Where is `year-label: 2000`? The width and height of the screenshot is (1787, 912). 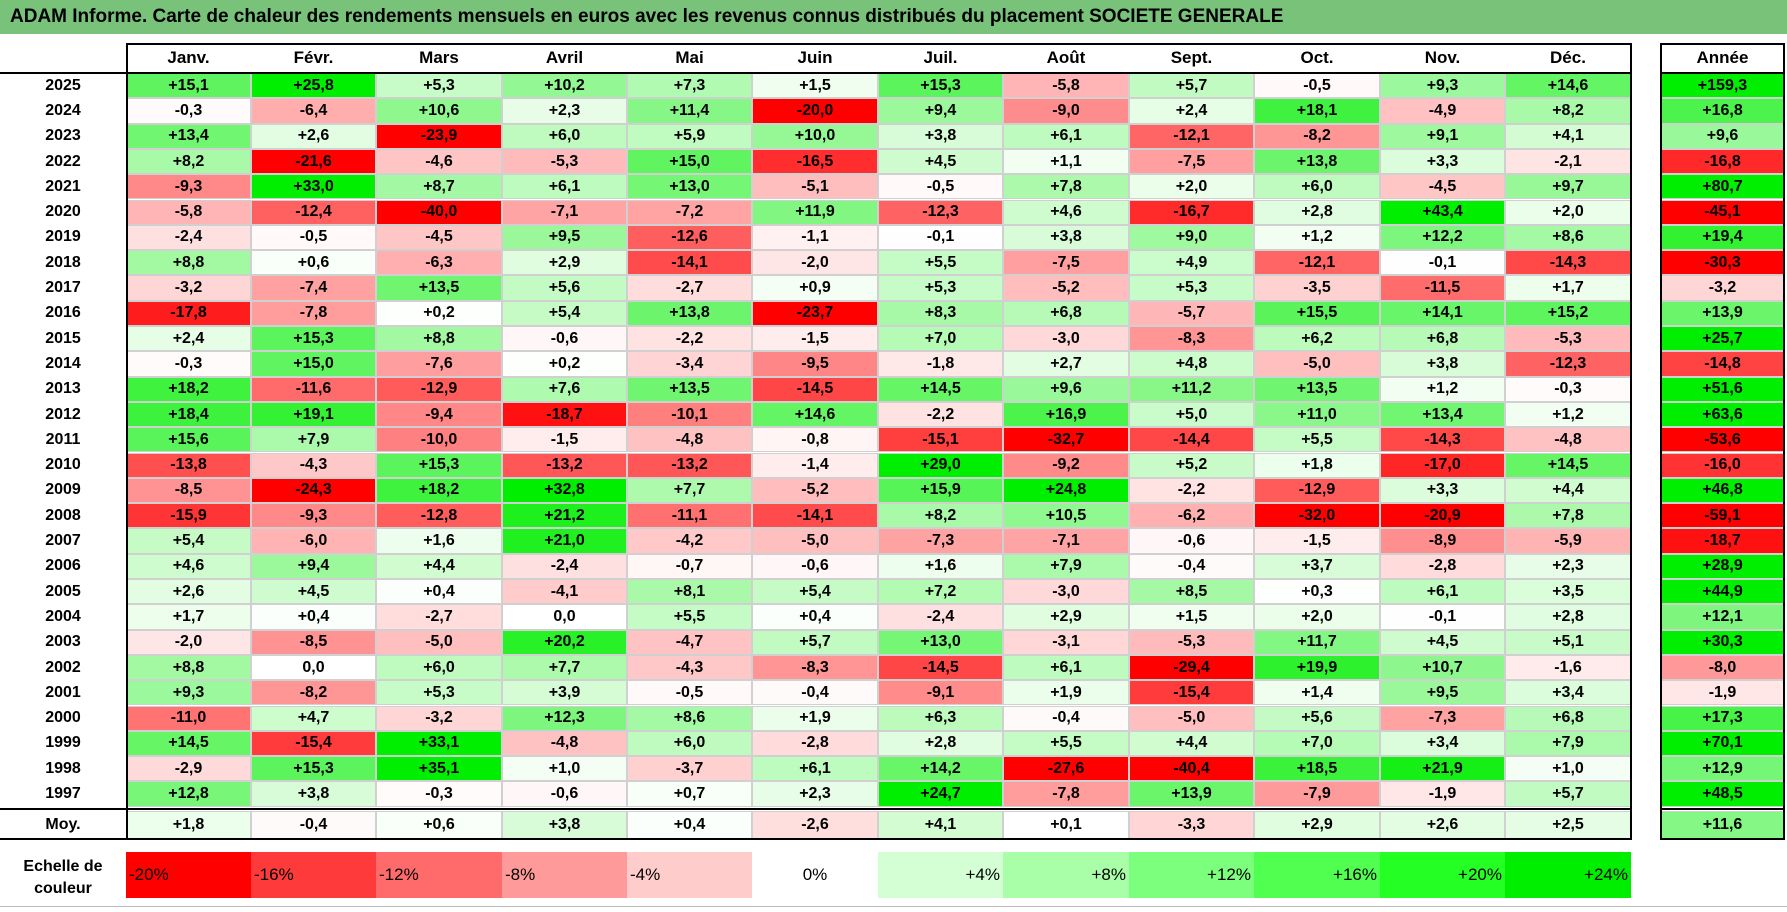
year-label: 2000 is located at coordinates (63, 718).